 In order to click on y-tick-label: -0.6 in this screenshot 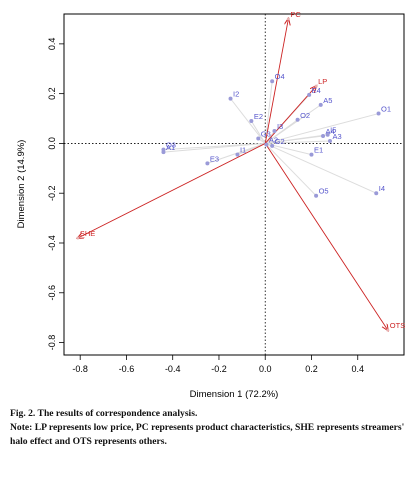, I will do `click(52, 293)`.